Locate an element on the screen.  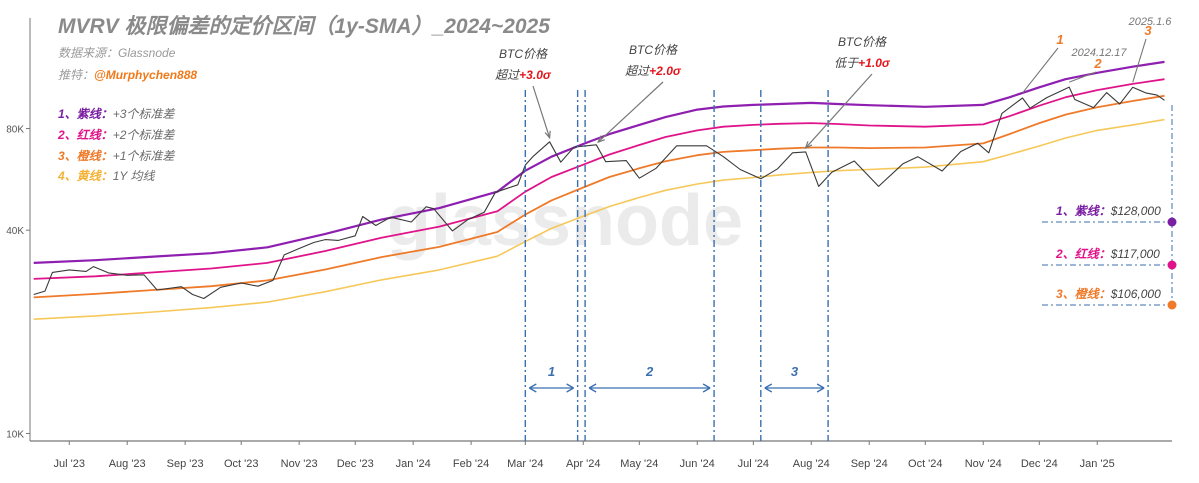
y-tick-label: 10K is located at coordinates (15, 434).